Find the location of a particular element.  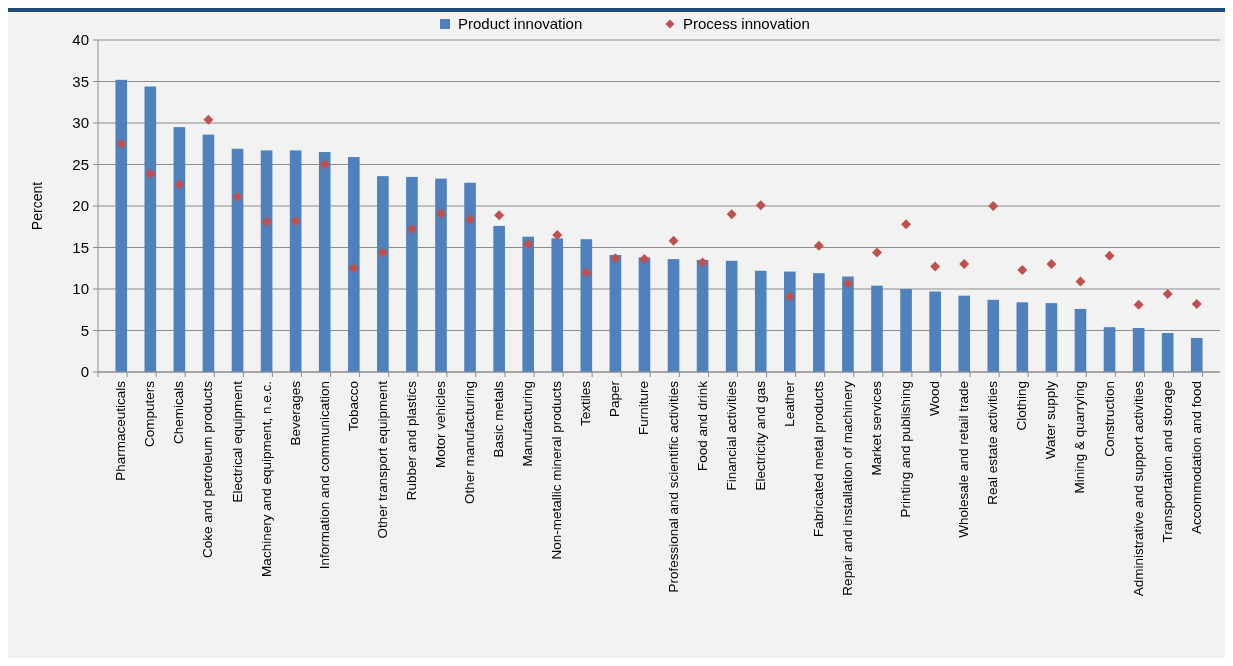

x-tick-label: Rubber and plastics is located at coordinates (411, 440).